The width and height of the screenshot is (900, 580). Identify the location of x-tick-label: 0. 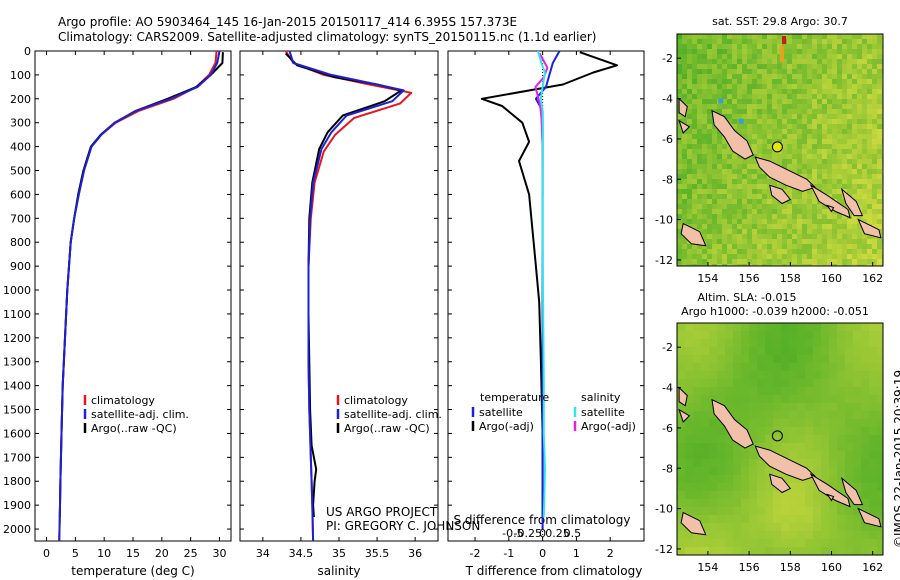
(46, 553).